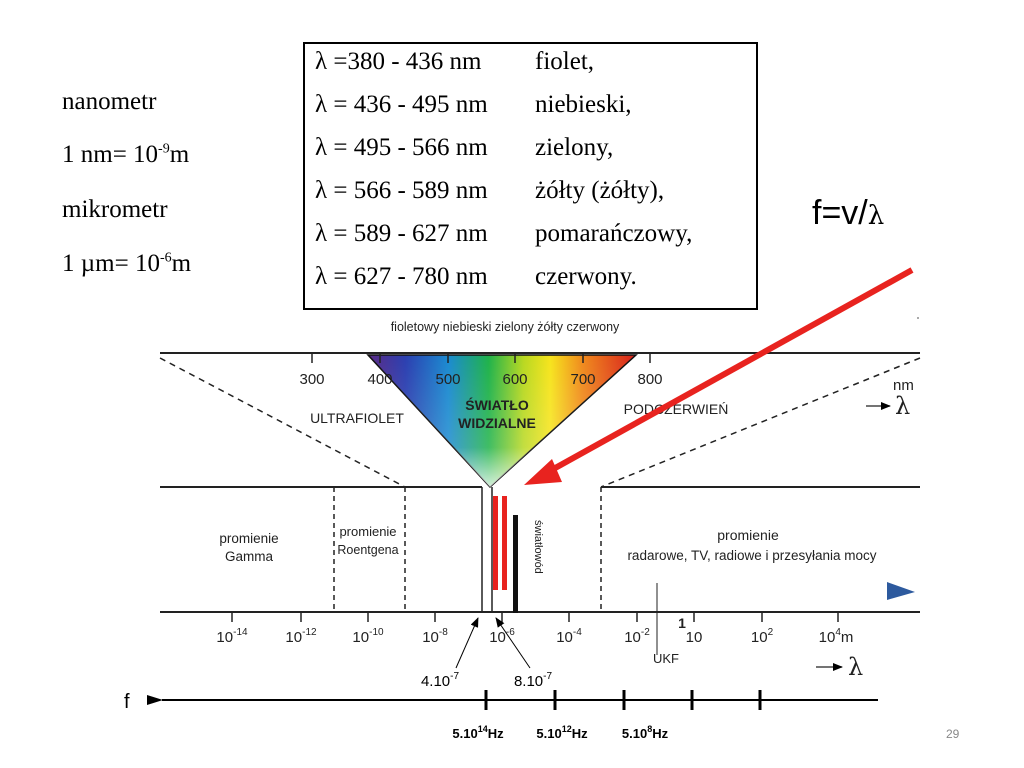 The width and height of the screenshot is (1024, 768). Describe the element at coordinates (467, 643) in the screenshot. I see `marker-arrow-left` at that location.